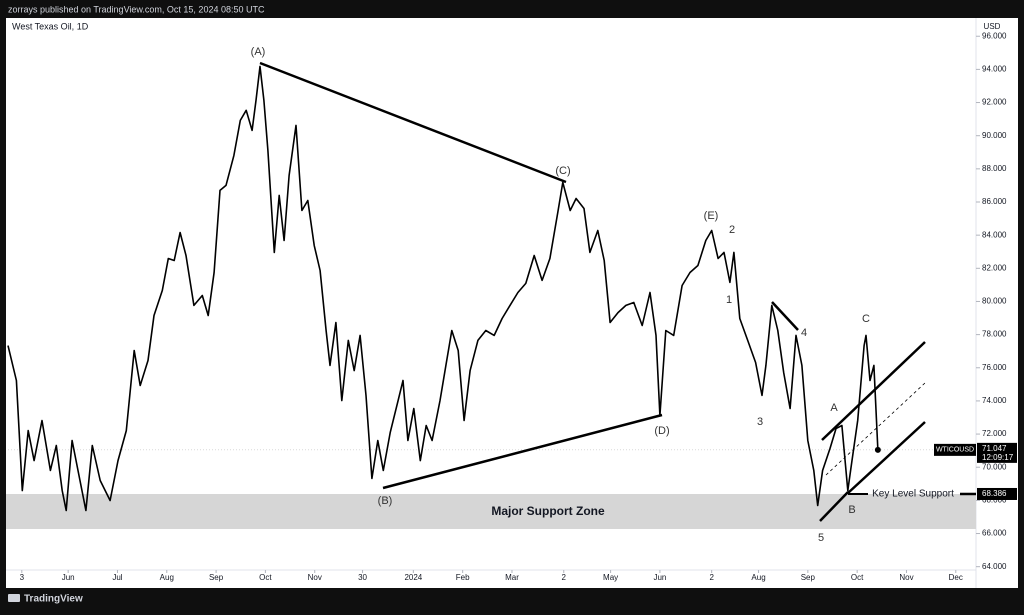 The height and width of the screenshot is (615, 1024). Describe the element at coordinates (117, 577) in the screenshot. I see `x-tick-label: Jul` at that location.